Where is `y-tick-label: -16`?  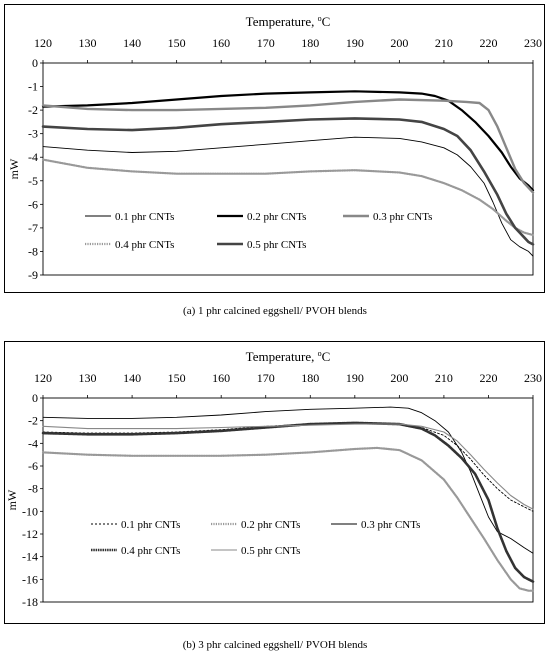
y-tick-label: -16 is located at coordinates (30, 579).